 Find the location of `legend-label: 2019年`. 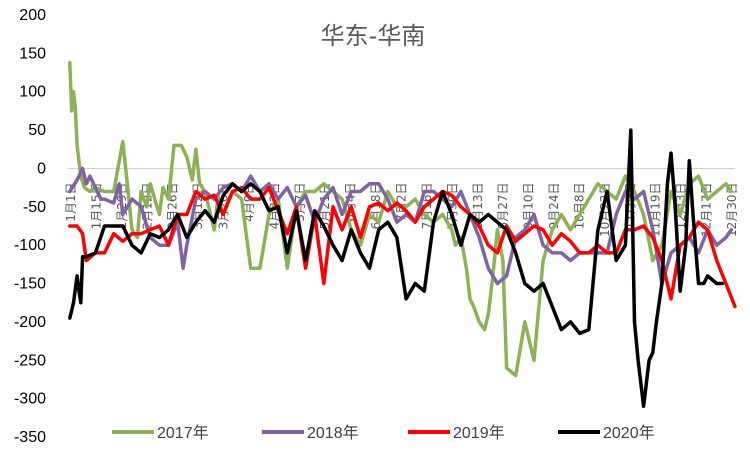

legend-label: 2019年 is located at coordinates (479, 433).